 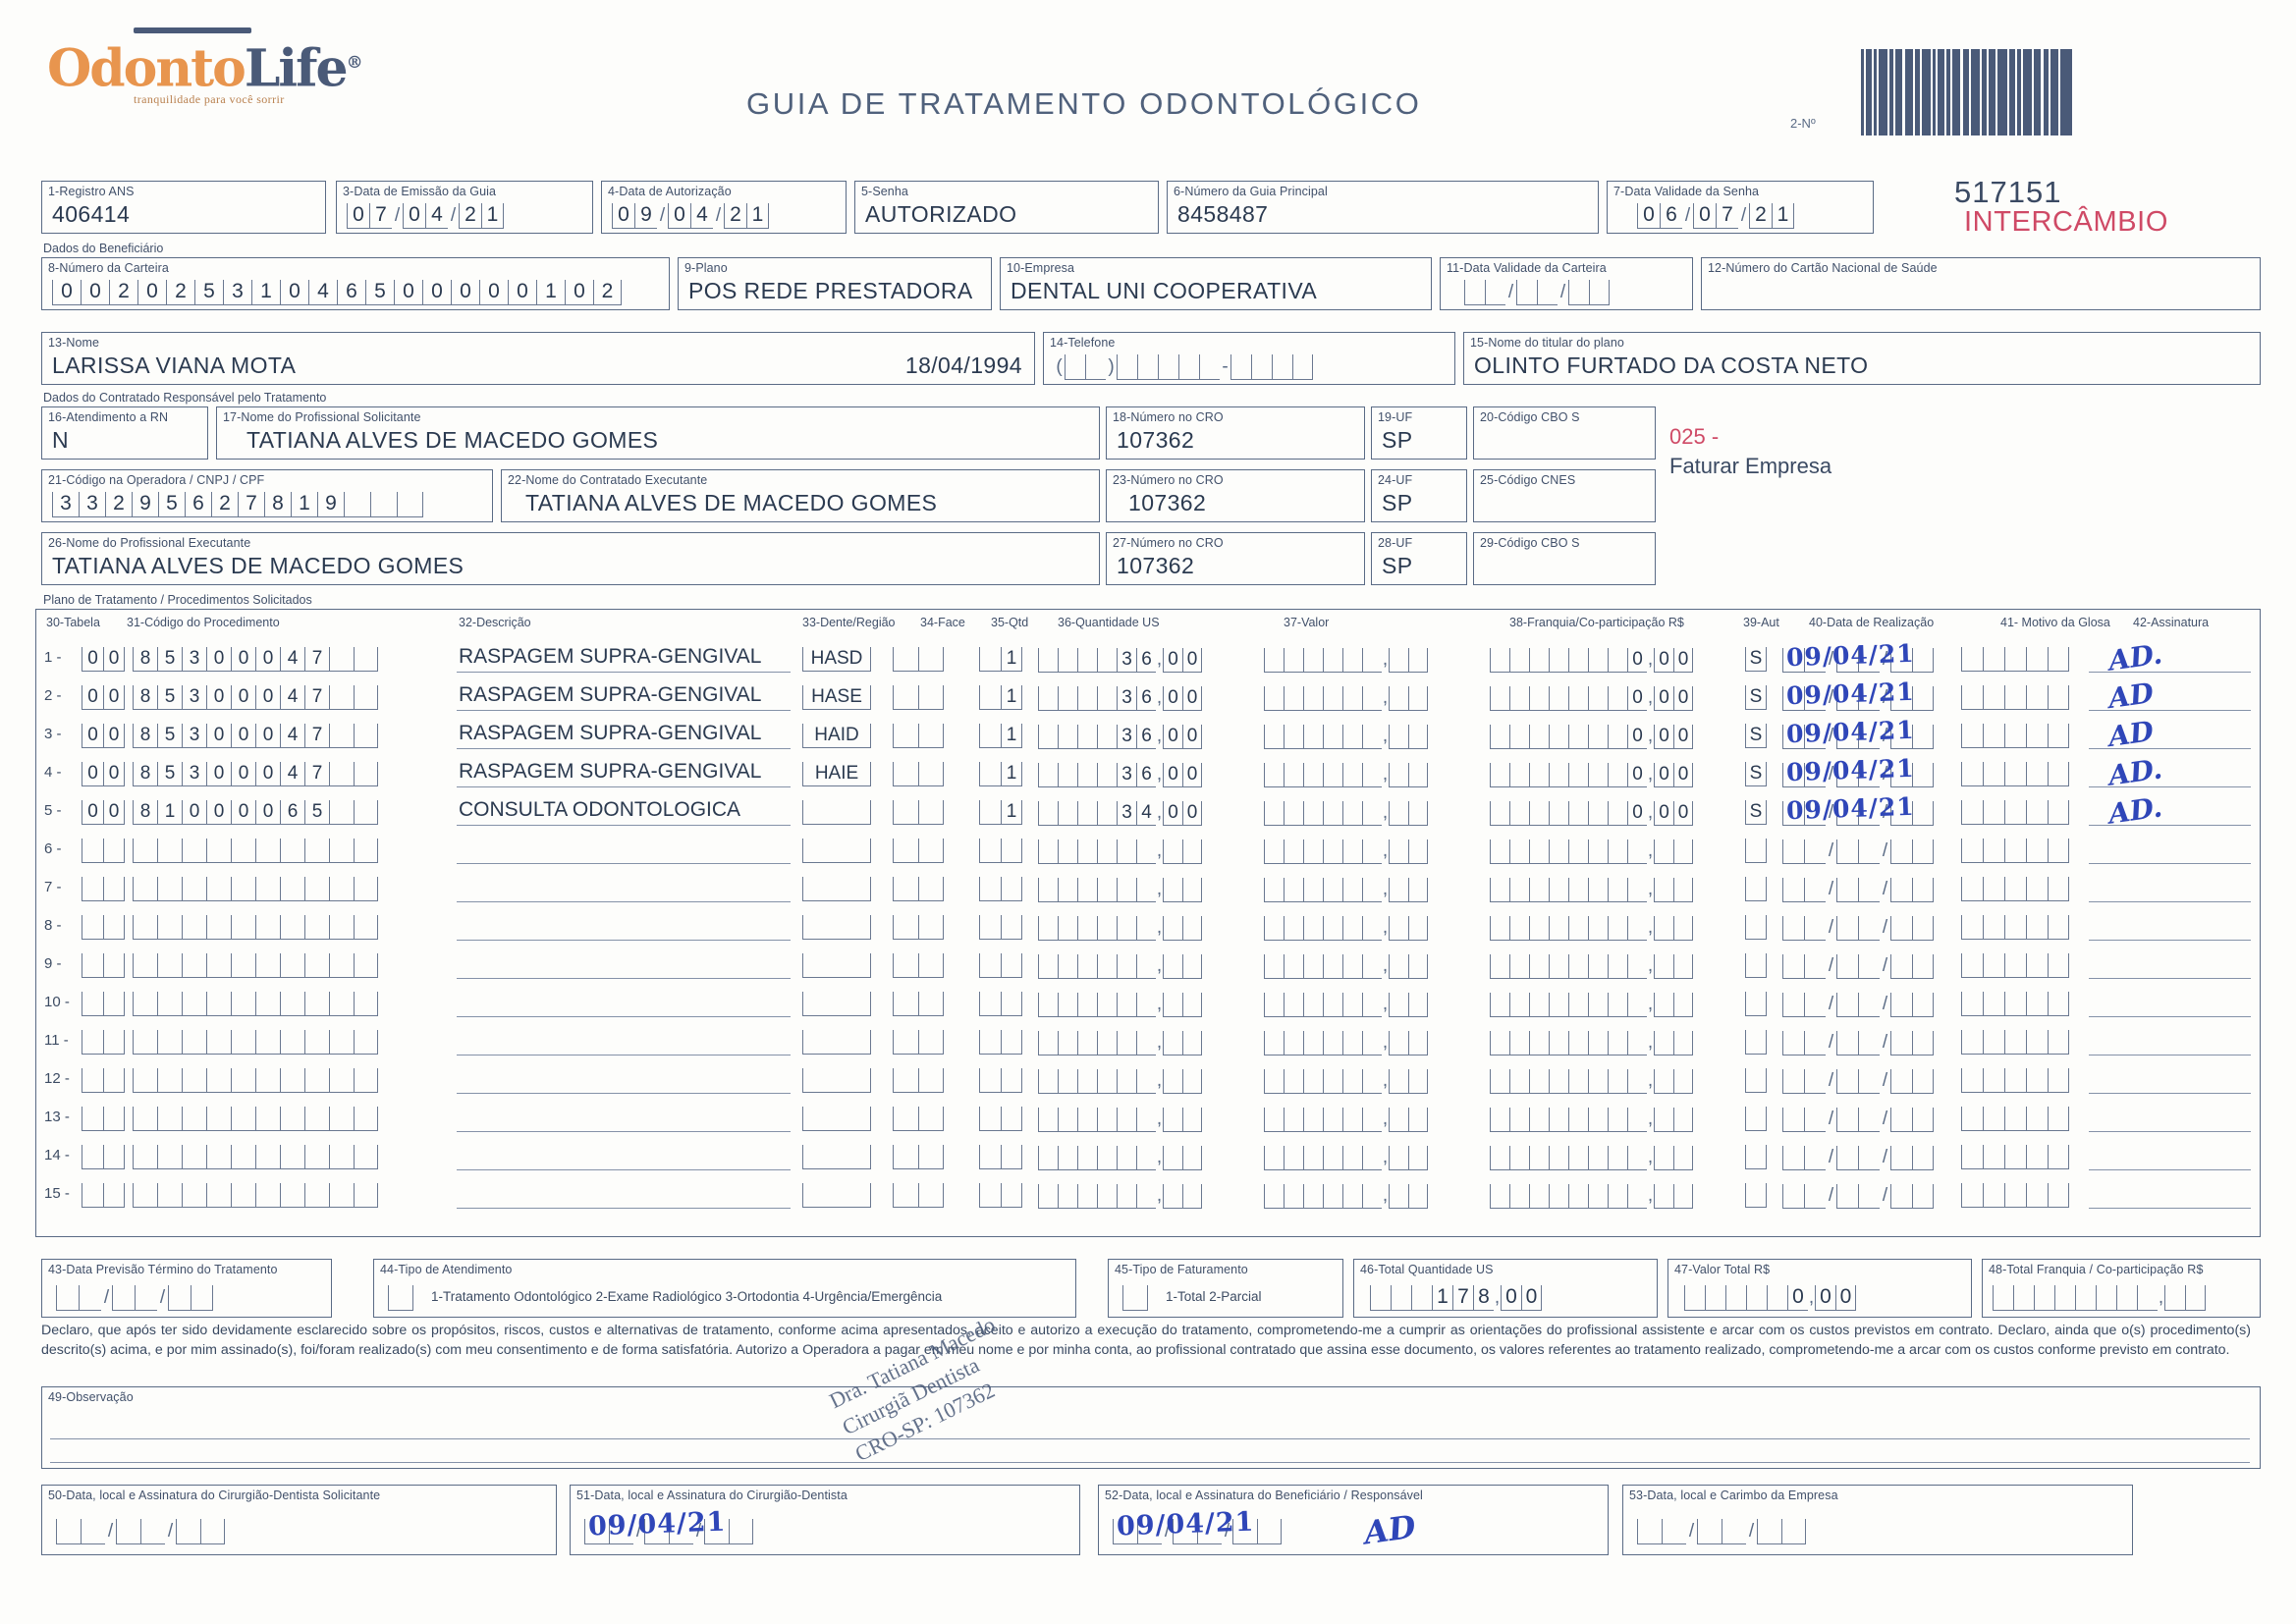 I want to click on table-row: 14 -,,, / /, so click(x=1148, y=1156).